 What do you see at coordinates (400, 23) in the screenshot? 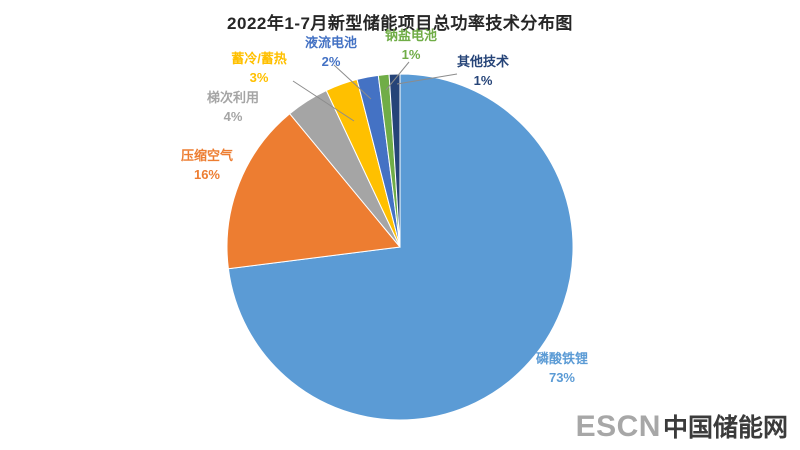
I see `chart-title: 2022年1-7月新型储能项目总功率技术分布图` at bounding box center [400, 23].